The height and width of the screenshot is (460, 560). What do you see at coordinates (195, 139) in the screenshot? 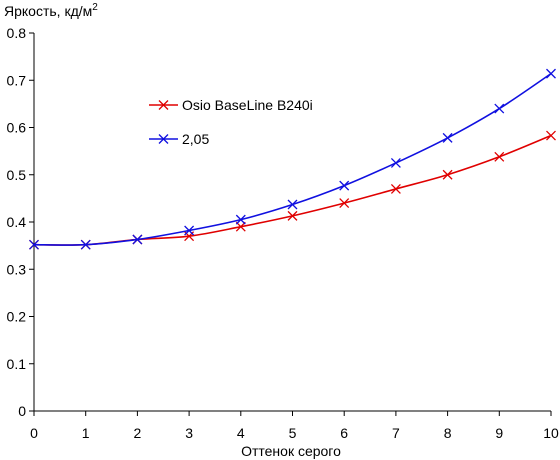
I see `legend-label: 2,05` at bounding box center [195, 139].